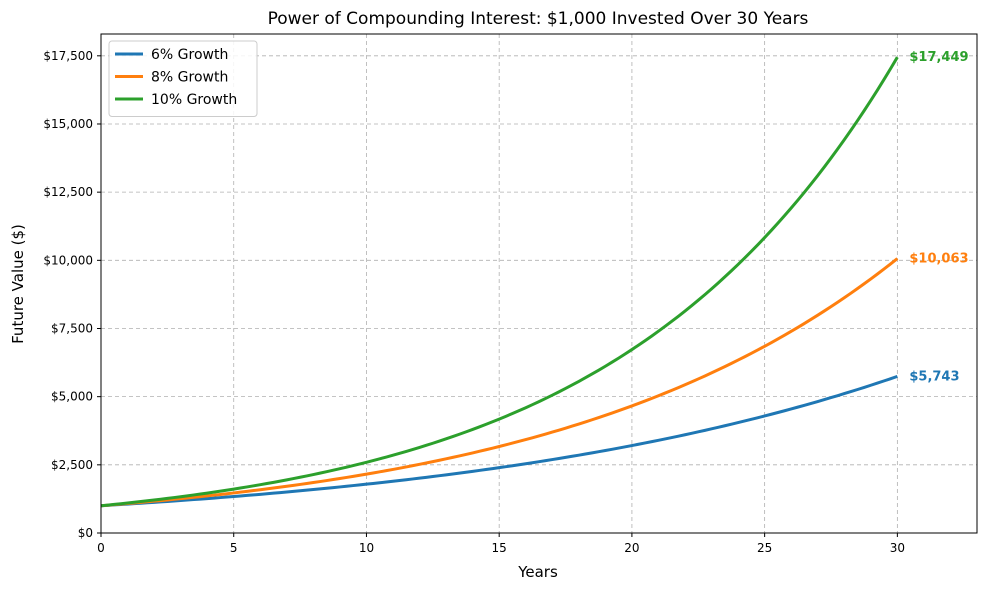 The height and width of the screenshot is (590, 985). I want to click on y-tick-label: $12,500, so click(68, 192).